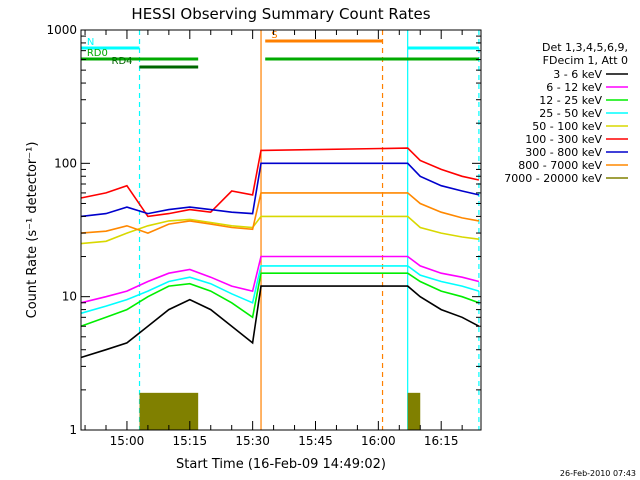 The height and width of the screenshot is (480, 640). Describe the element at coordinates (281, 464) in the screenshot. I see `x-axis-label: Start Time (16-Feb-09 14:49:02)` at that location.